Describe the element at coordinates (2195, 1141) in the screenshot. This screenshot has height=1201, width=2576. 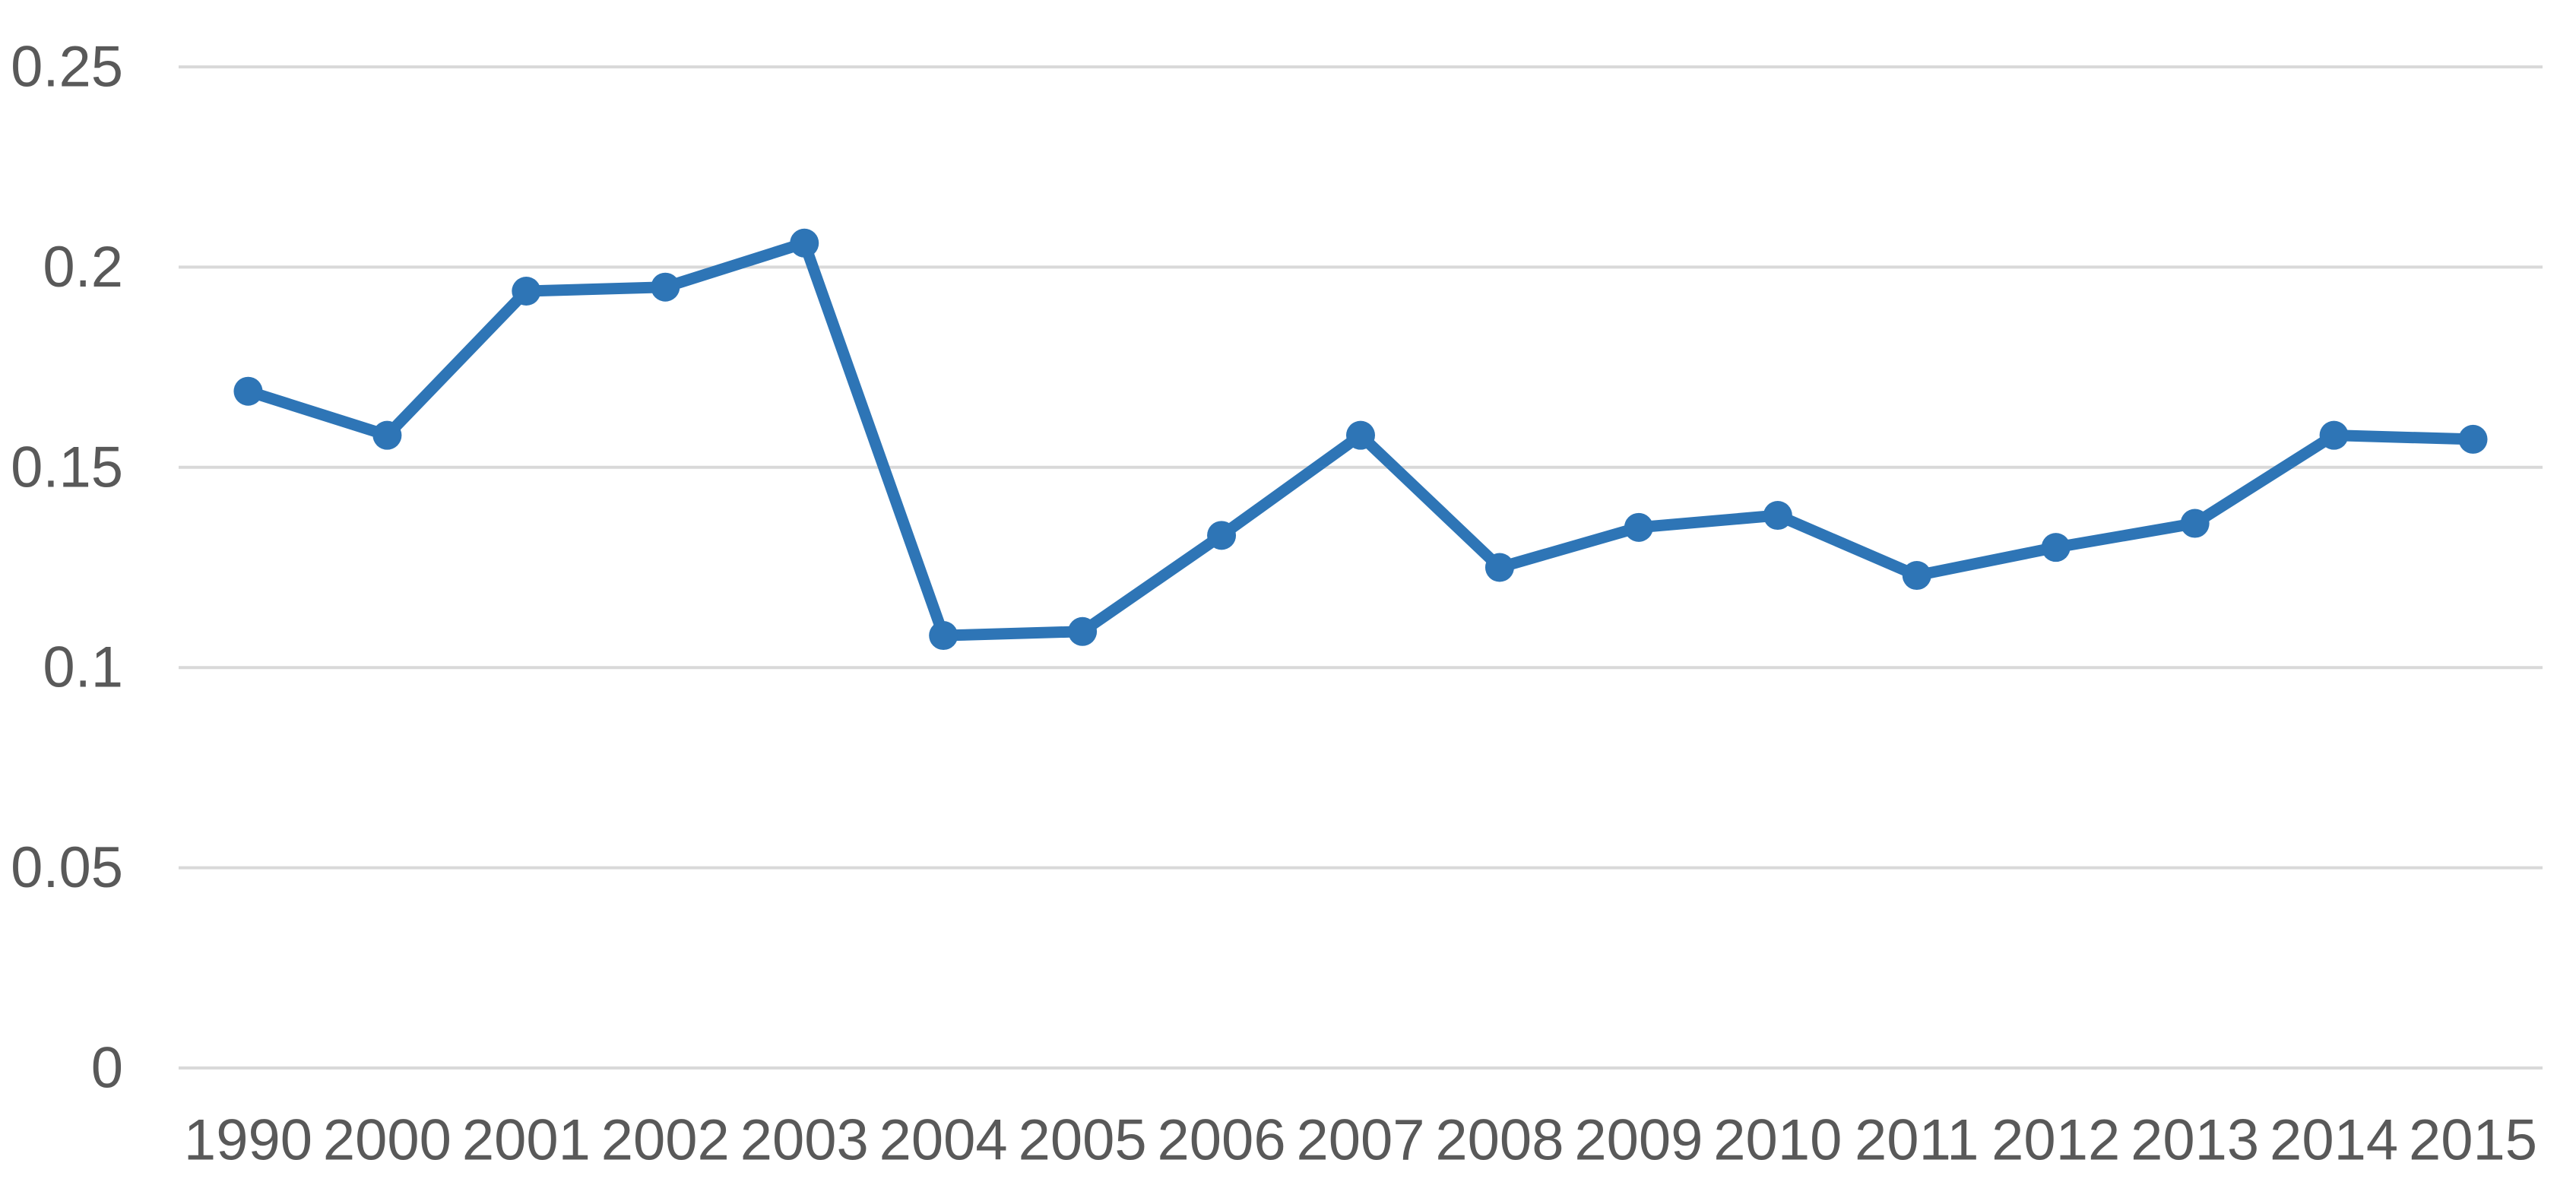
I see `x-axis-tick-label: 2013` at that location.